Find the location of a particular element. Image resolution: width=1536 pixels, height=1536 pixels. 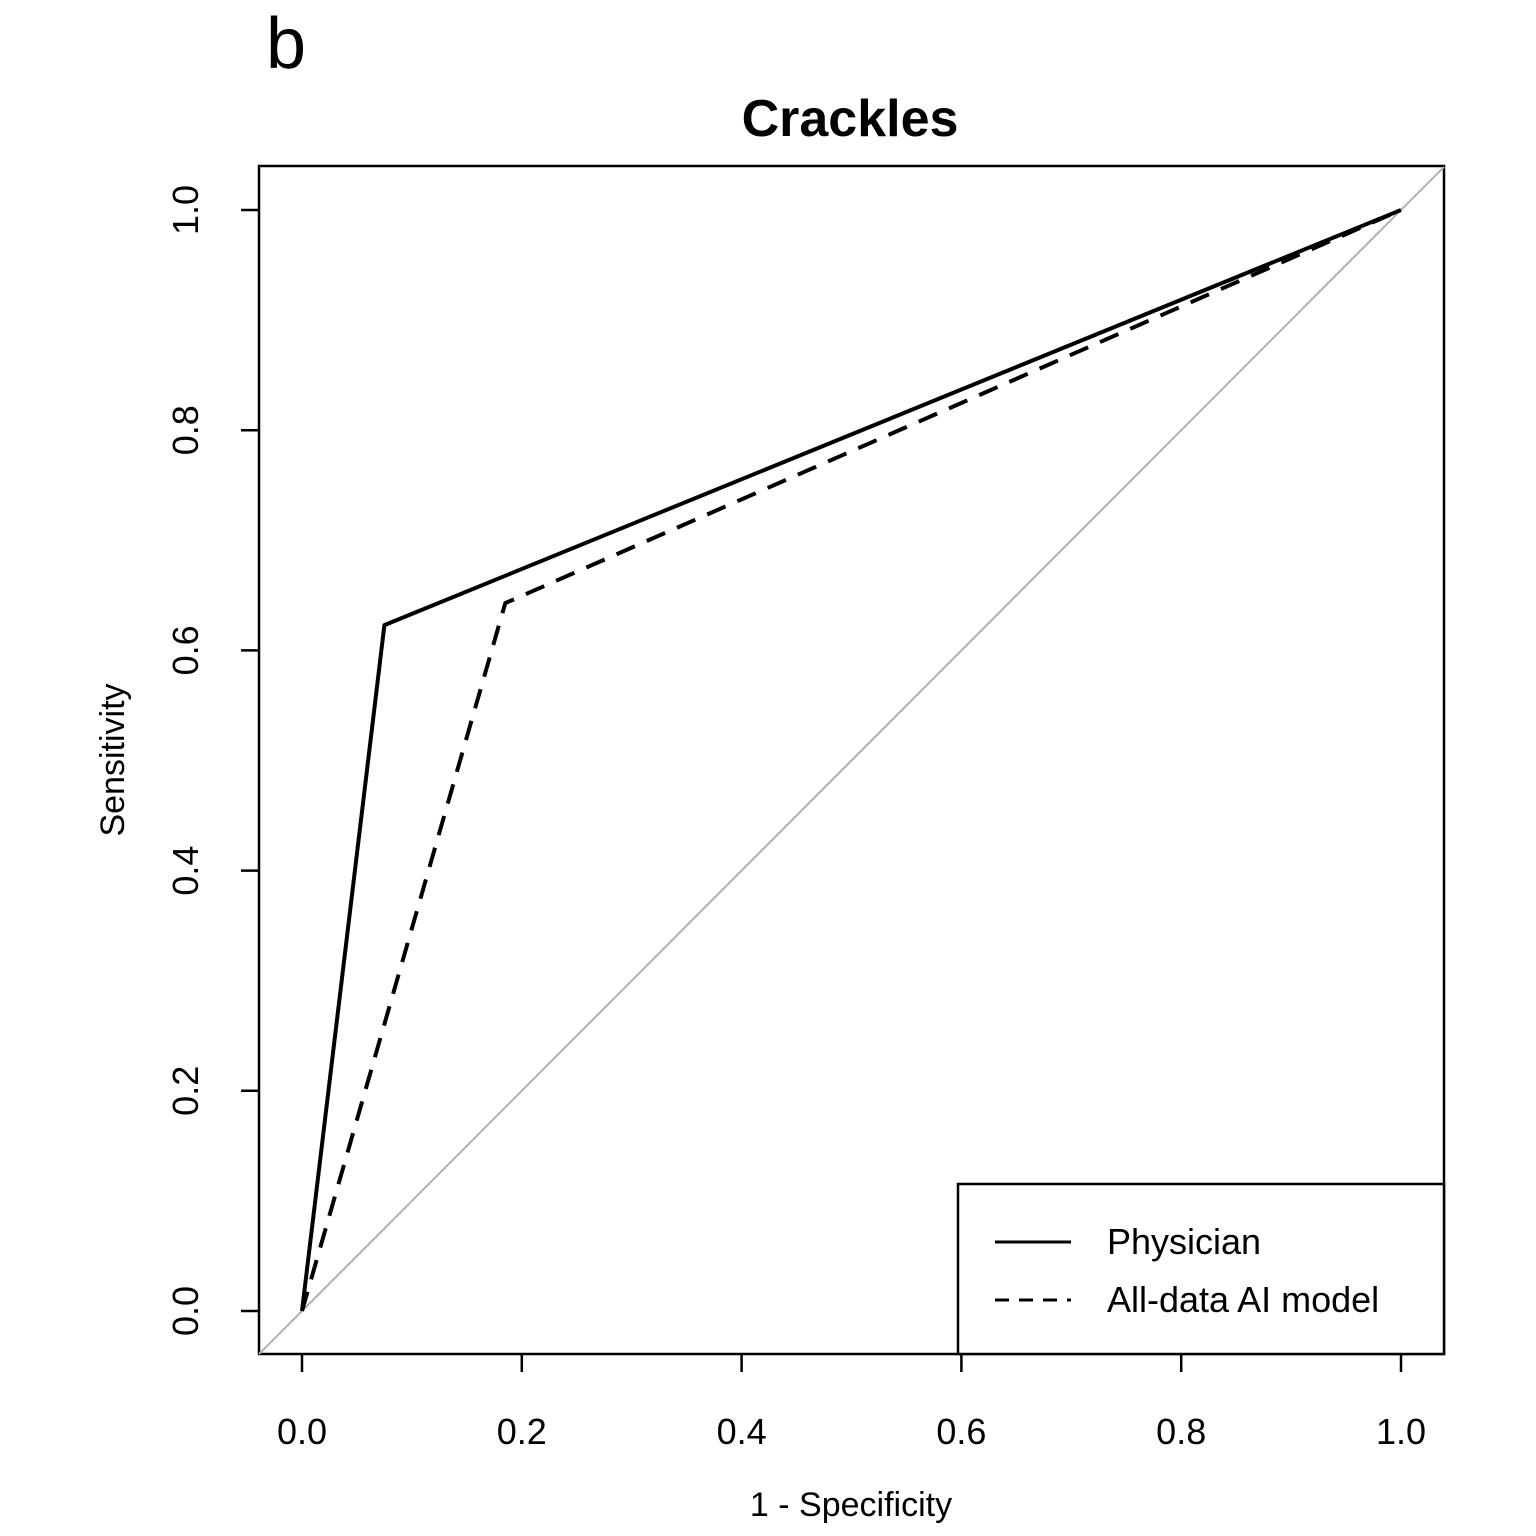

y-tick-label: 0.0 is located at coordinates (185, 1311).